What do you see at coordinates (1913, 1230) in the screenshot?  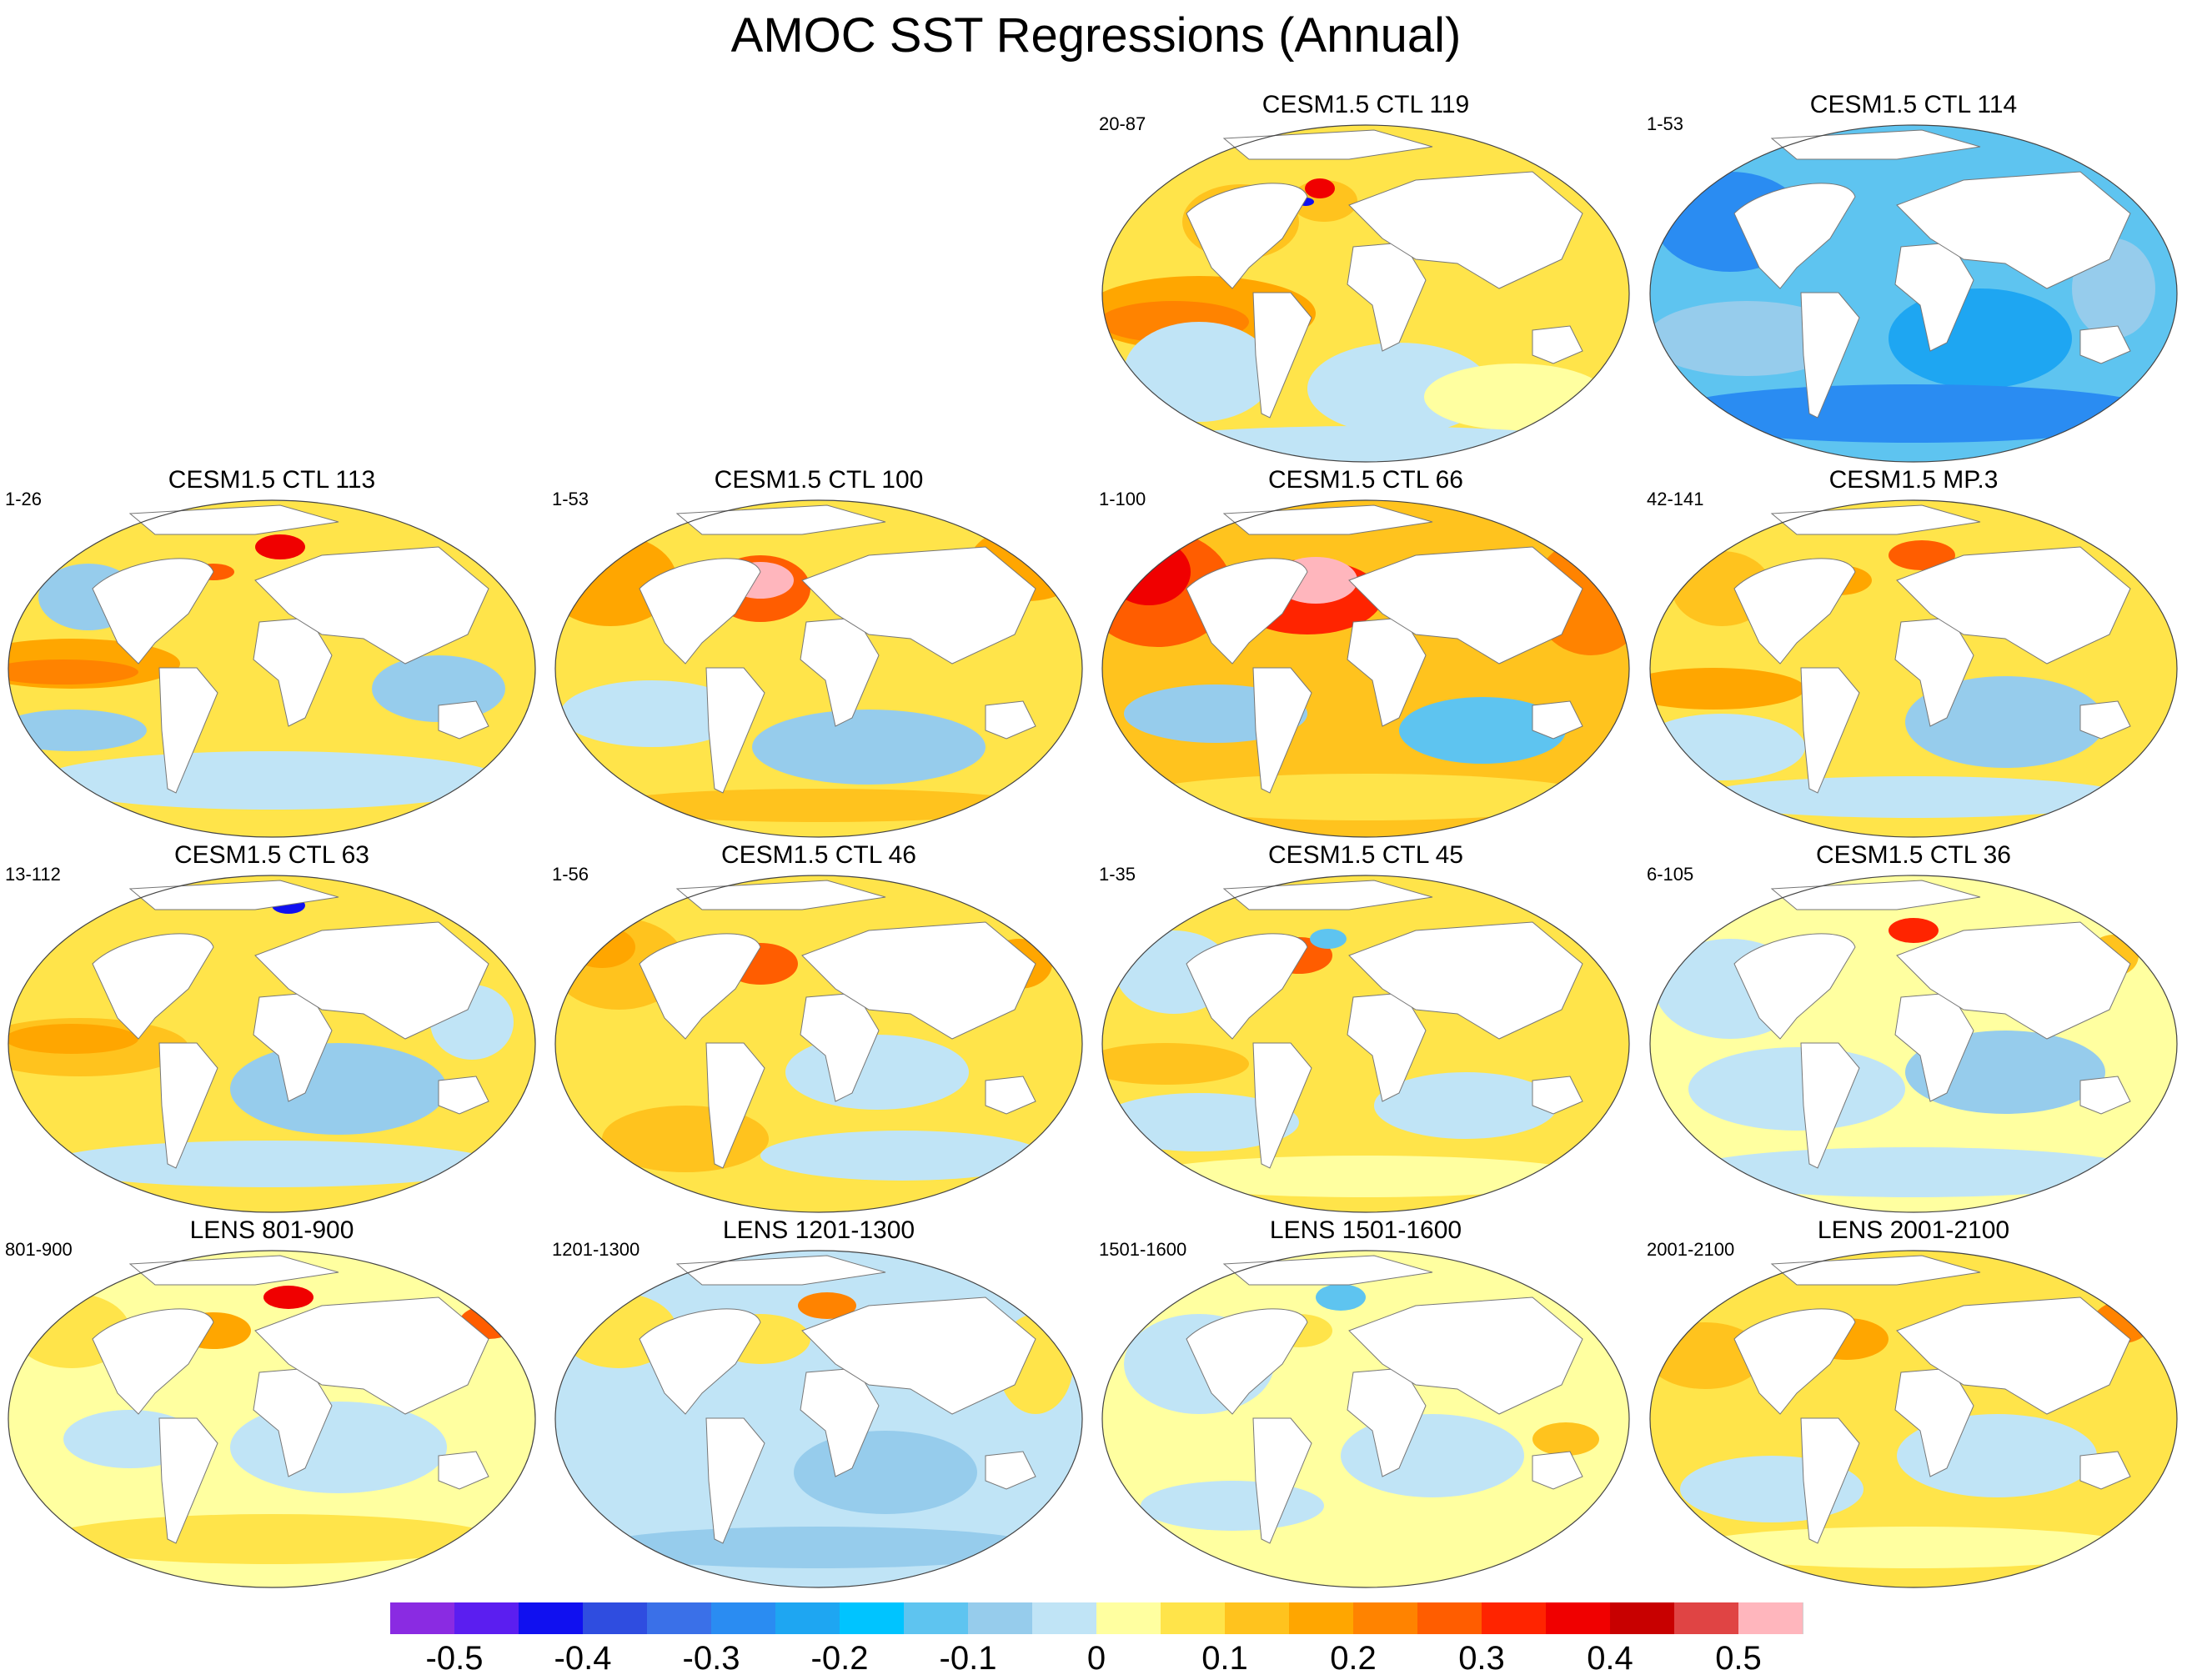 I see `panel-title: LENS 2001-2100` at bounding box center [1913, 1230].